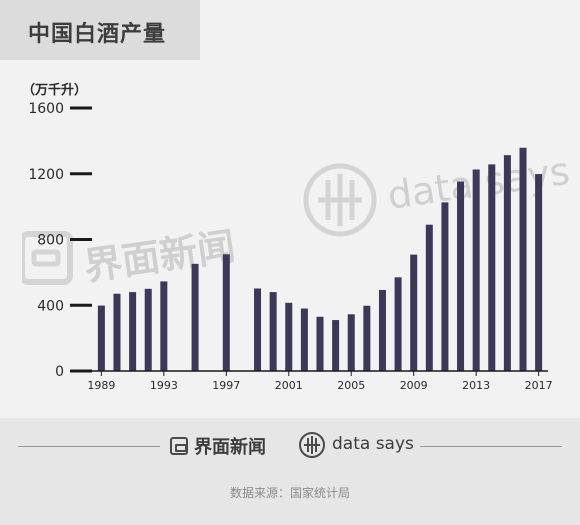  Describe the element at coordinates (289, 385) in the screenshot. I see `x-tick-label: 2001` at that location.